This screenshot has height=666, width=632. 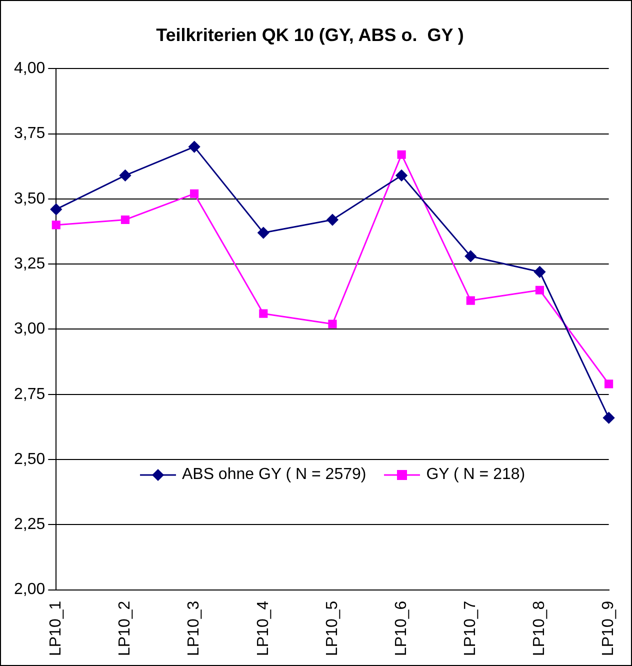 I want to click on legend-label: ABS ohne GY ( N = 2579), so click(x=274, y=475).